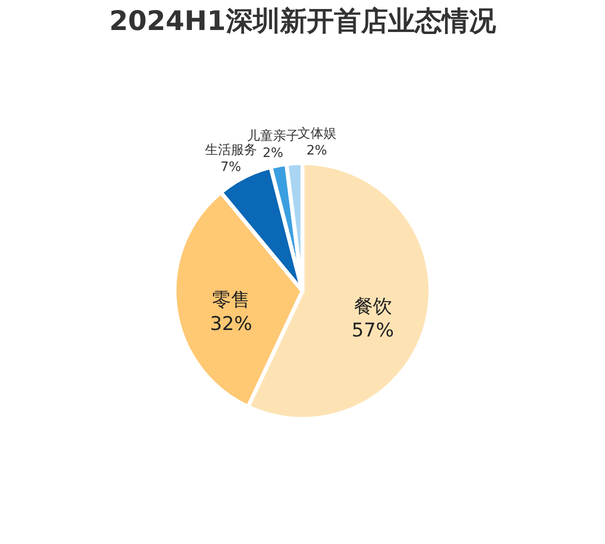  Describe the element at coordinates (303, 21) in the screenshot. I see `chart-title: 2024H1深圳新开首店业态情况` at that location.